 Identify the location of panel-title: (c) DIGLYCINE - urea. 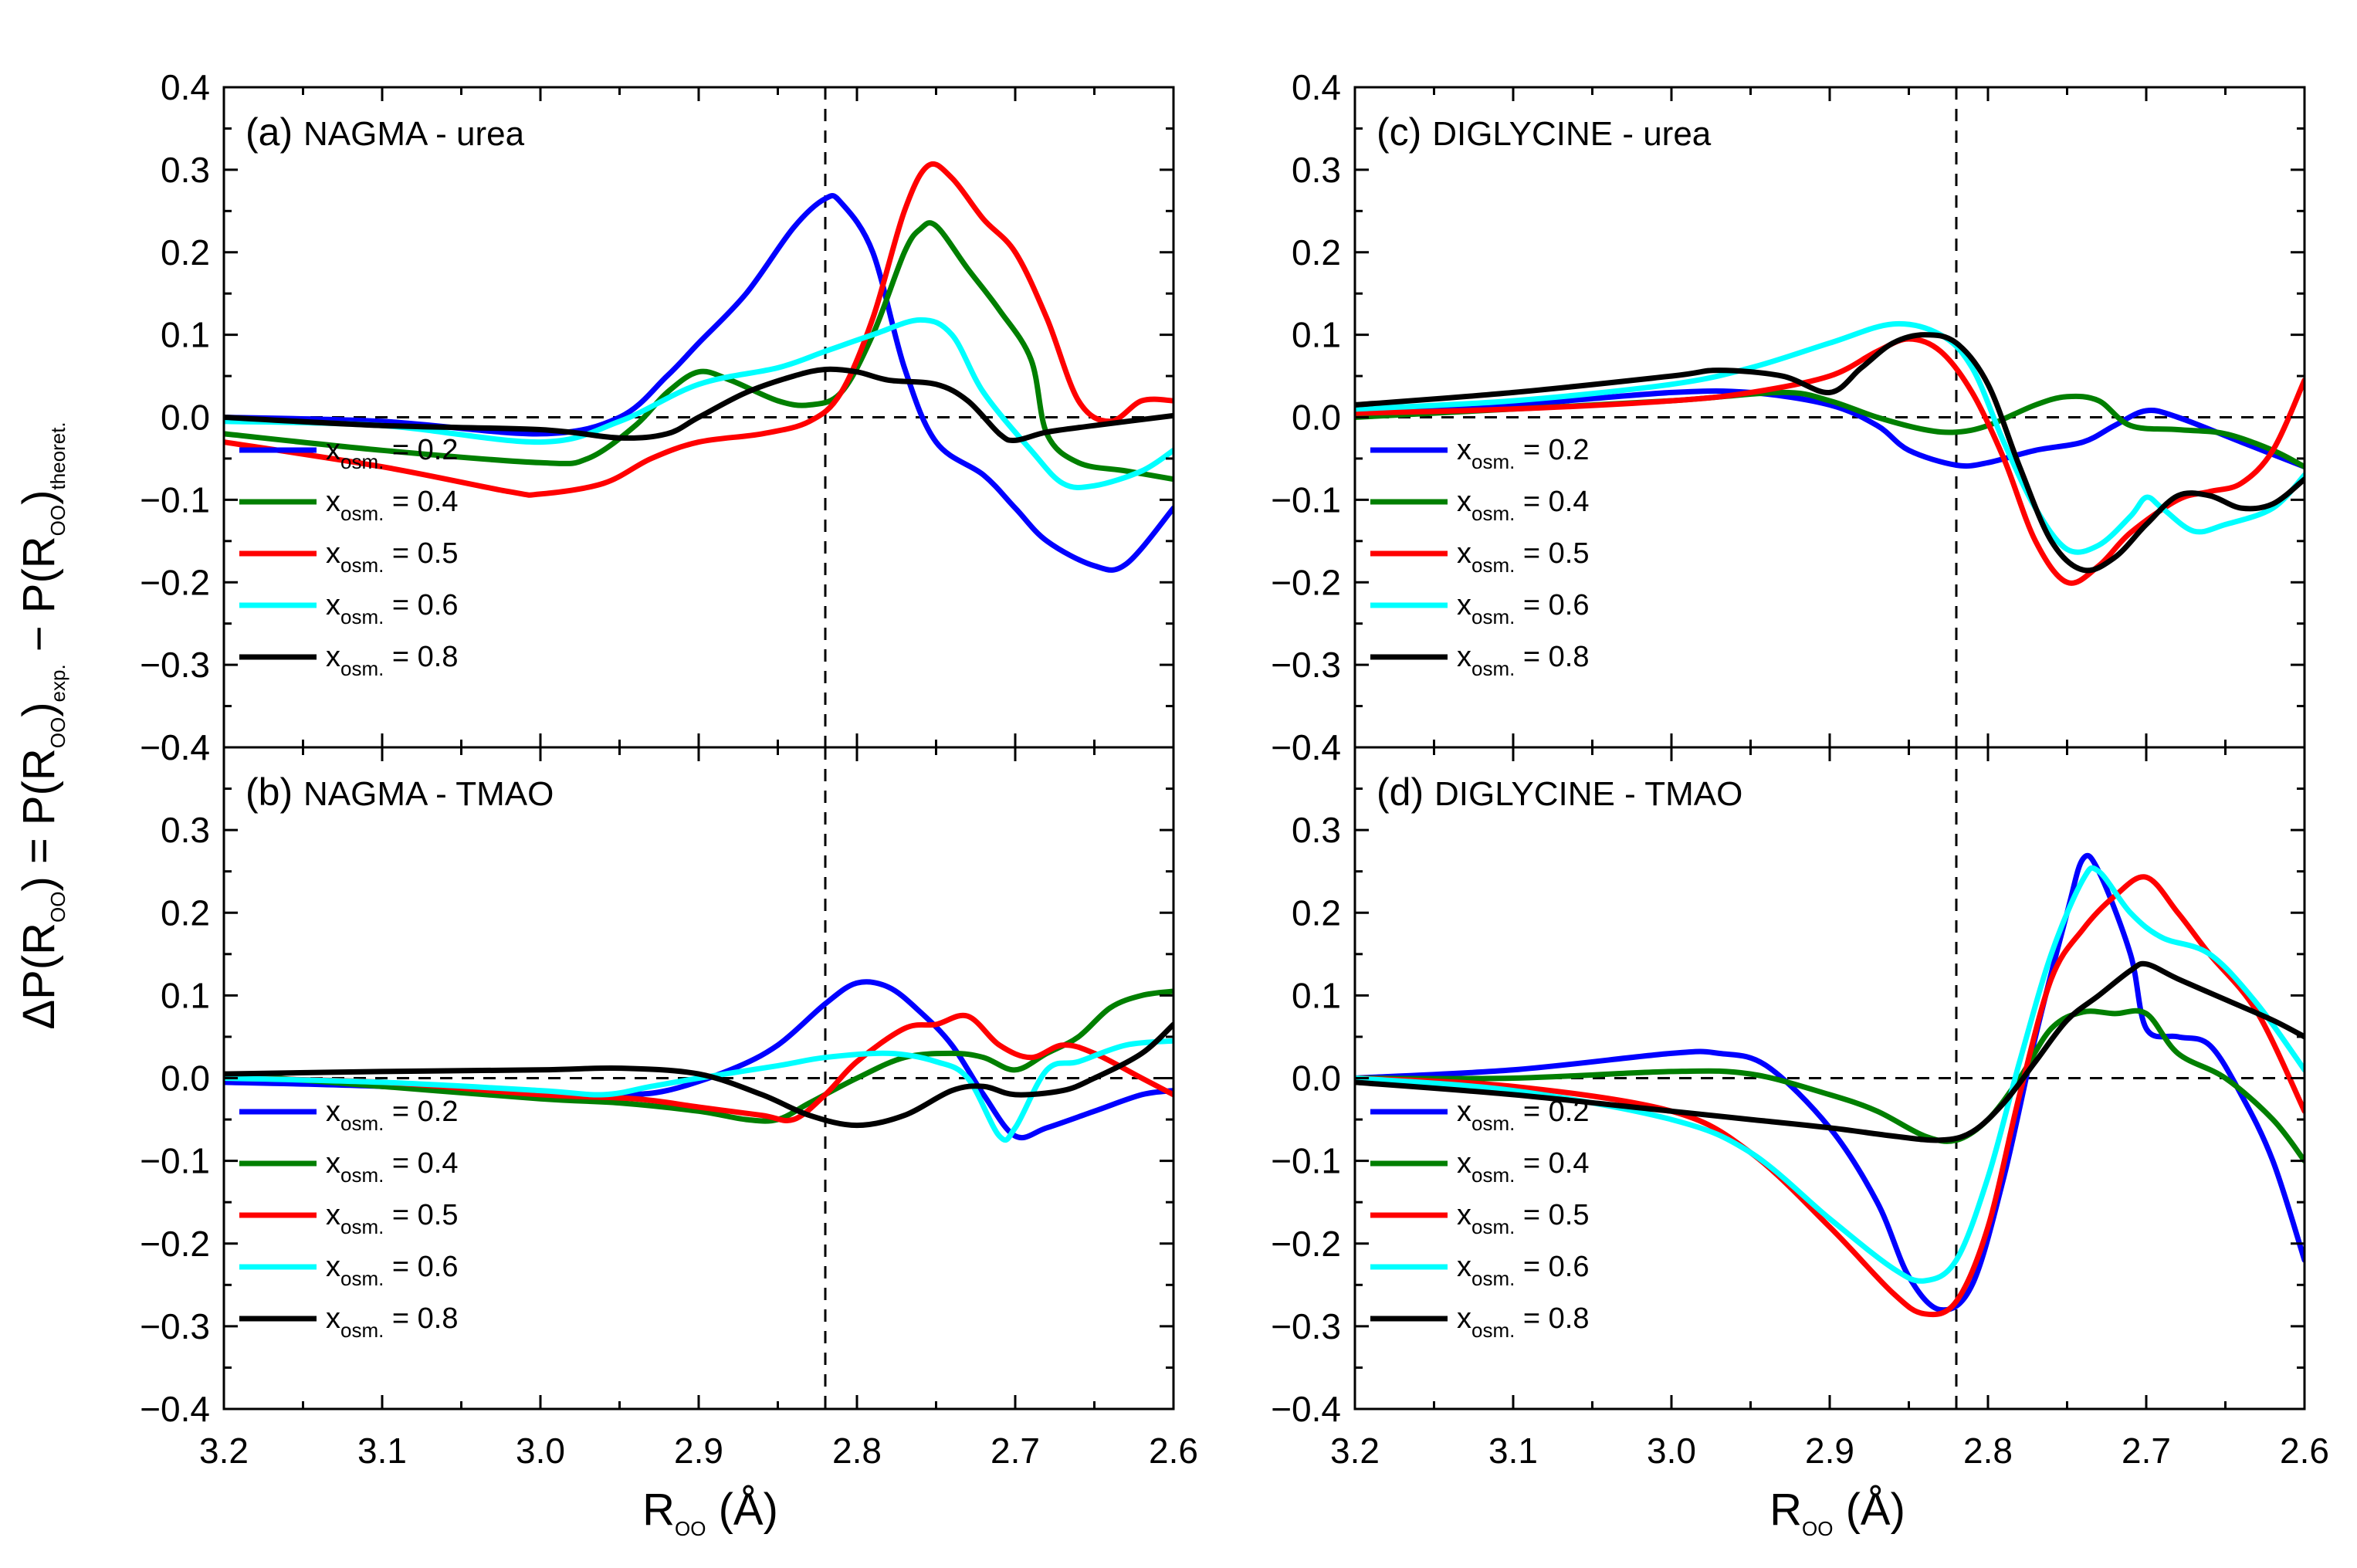
(1544, 132).